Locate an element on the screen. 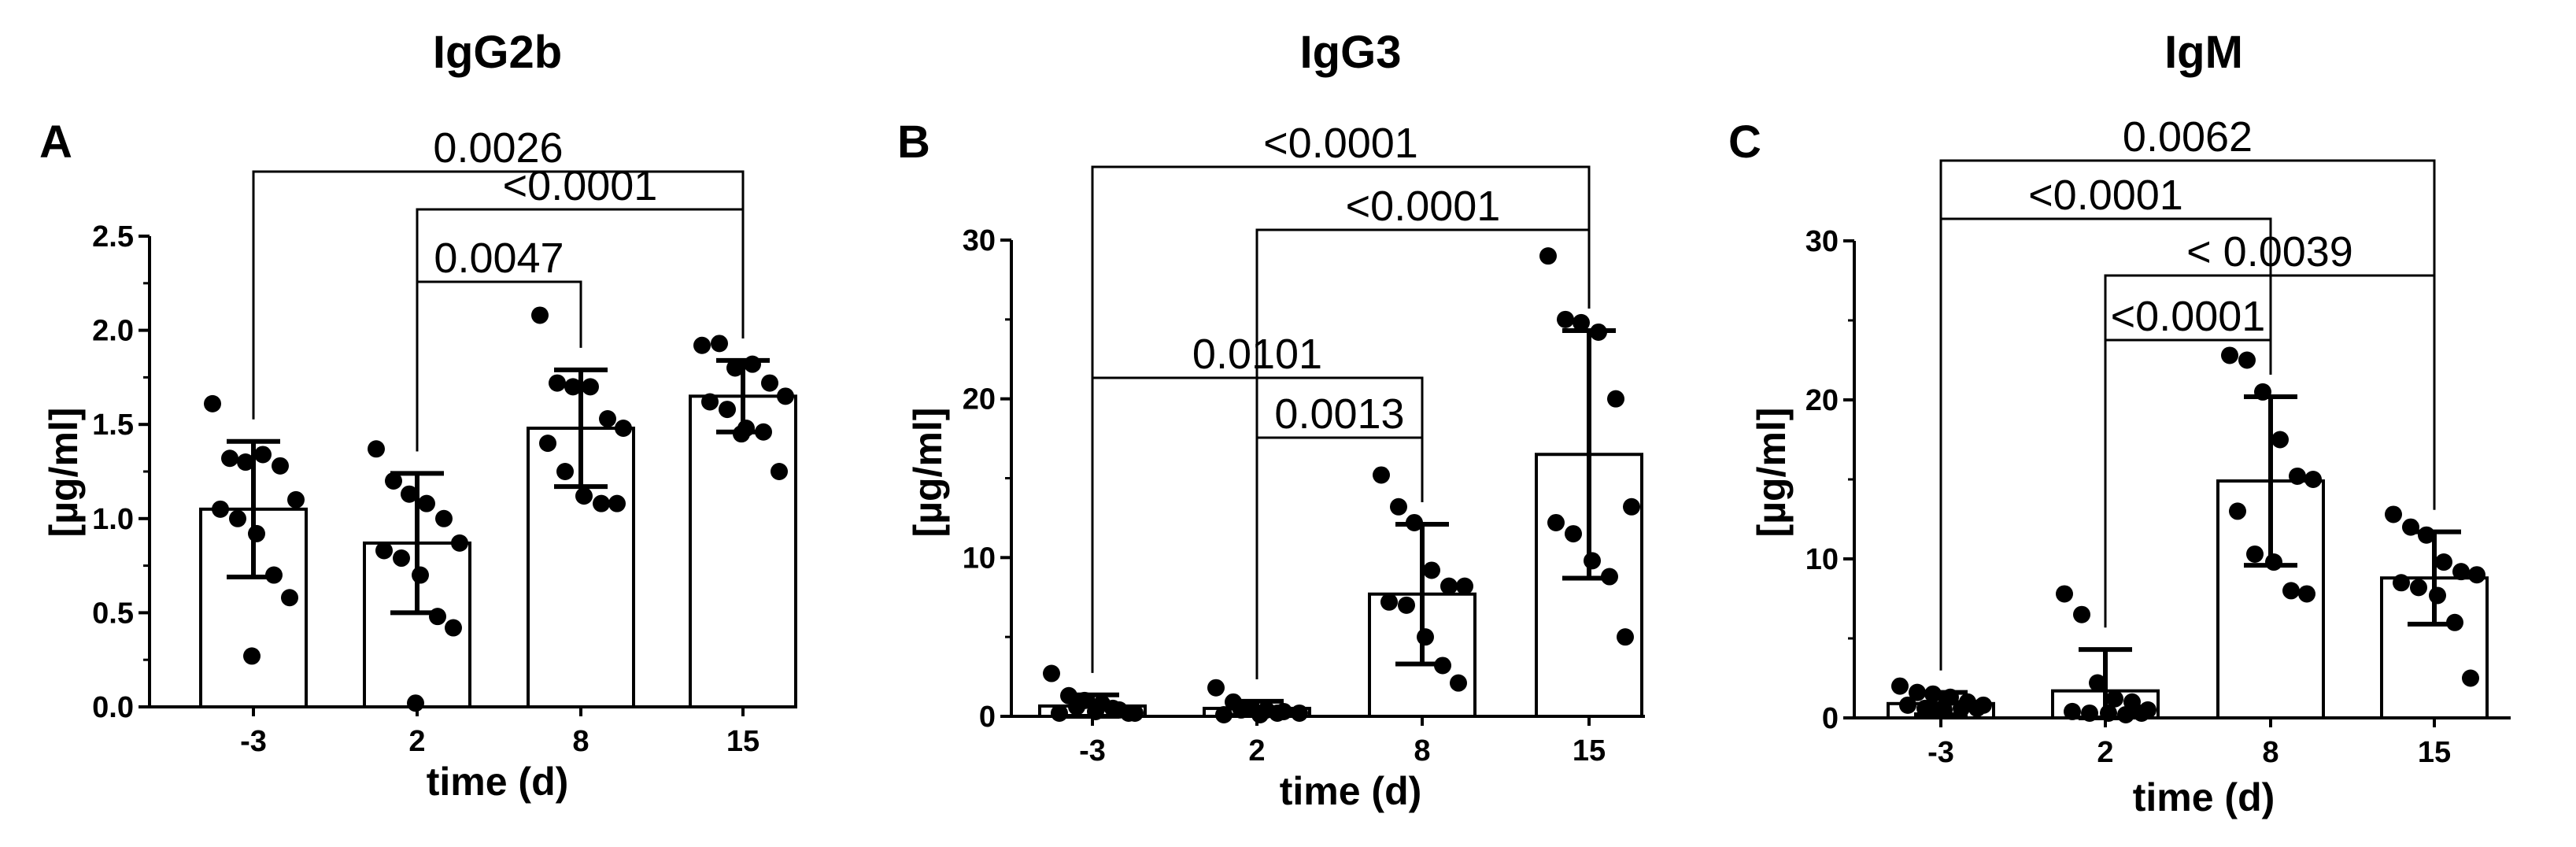 This screenshot has height=847, width=2576. p-value-label: 0.0101 is located at coordinates (1257, 354).